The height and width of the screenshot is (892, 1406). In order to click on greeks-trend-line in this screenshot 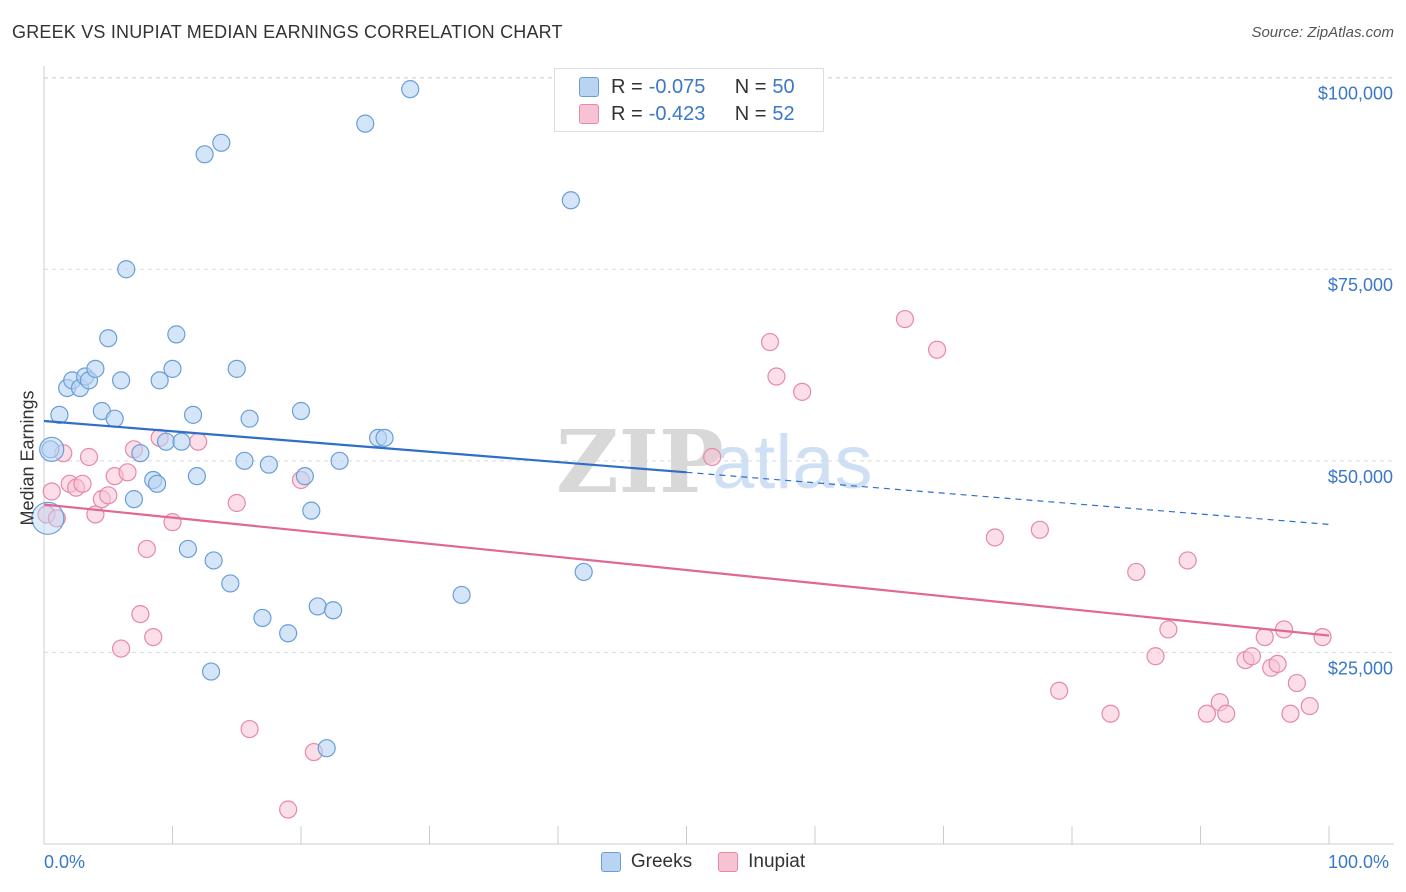, I will do `click(365, 446)`.